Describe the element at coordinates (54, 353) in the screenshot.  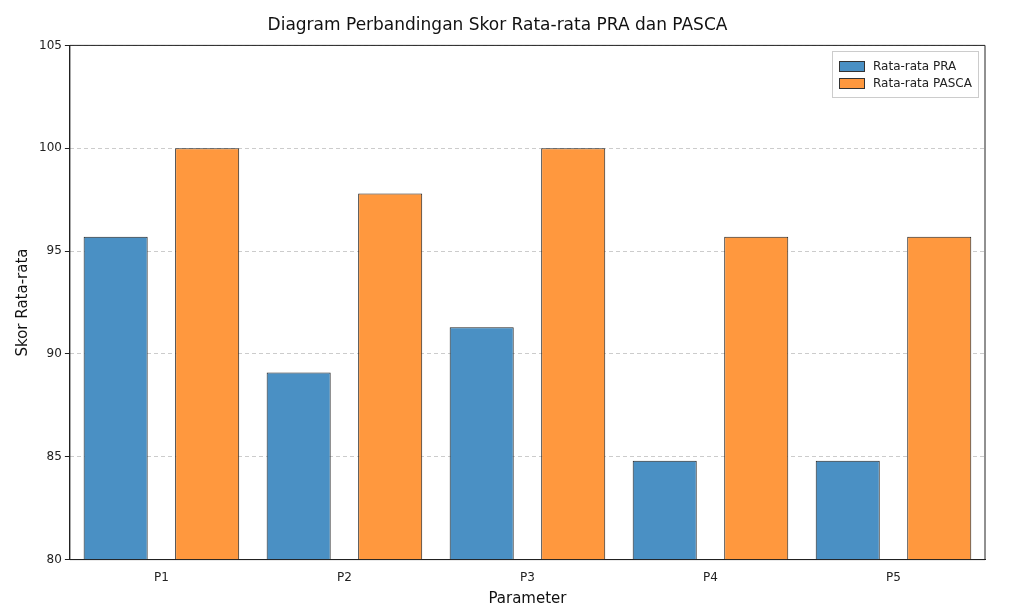
I see `y-tick-label: 90` at that location.